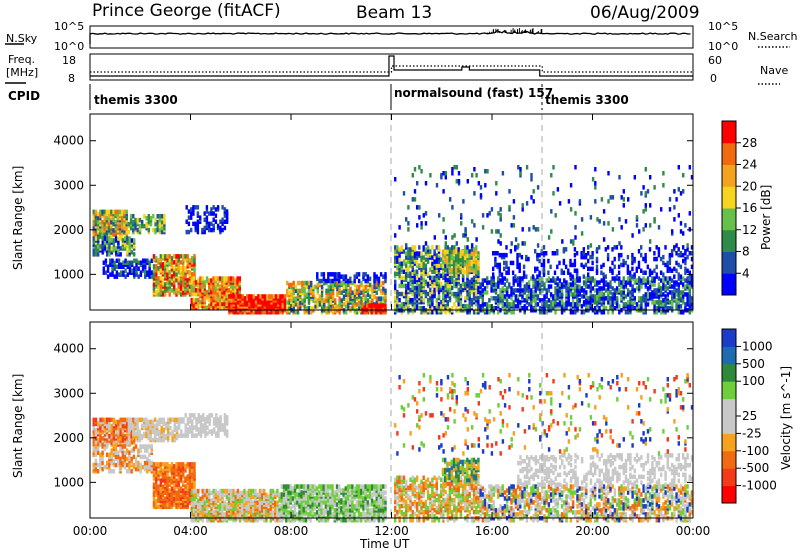  Describe the element at coordinates (729, 208) in the screenshot. I see `power-colorbar-segments` at that location.